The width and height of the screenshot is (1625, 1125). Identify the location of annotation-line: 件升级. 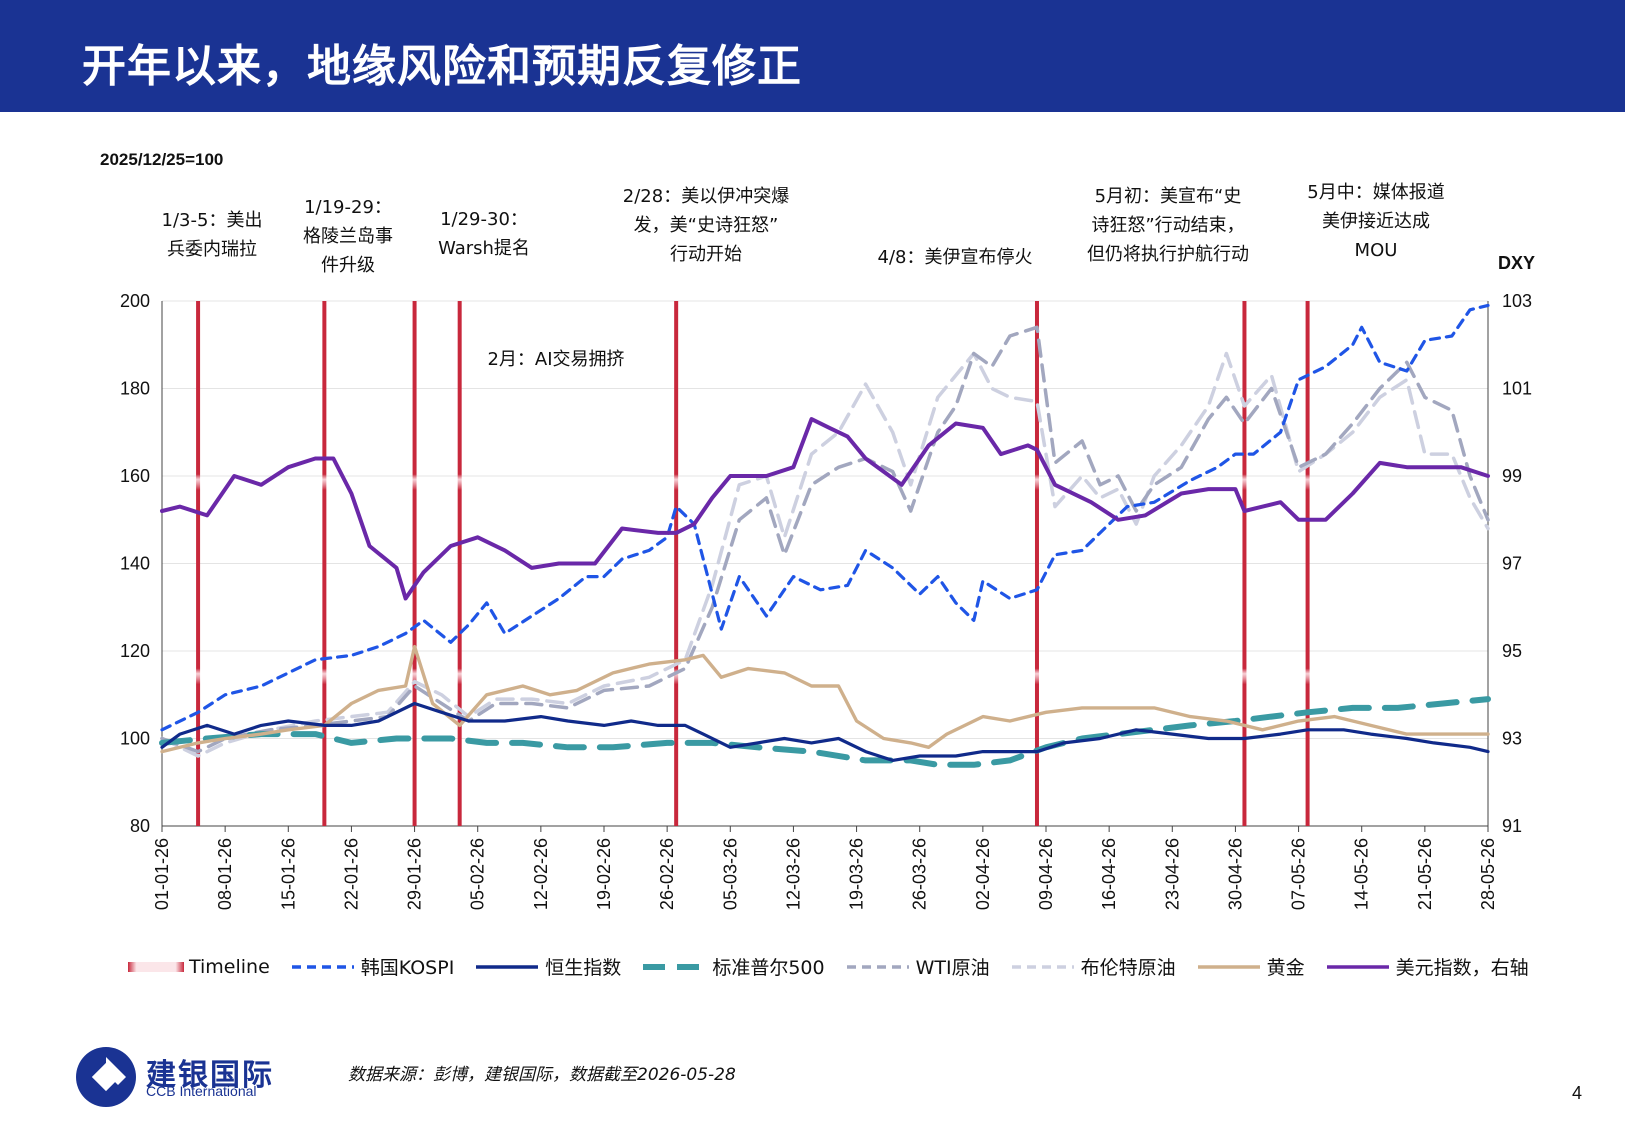
(348, 265).